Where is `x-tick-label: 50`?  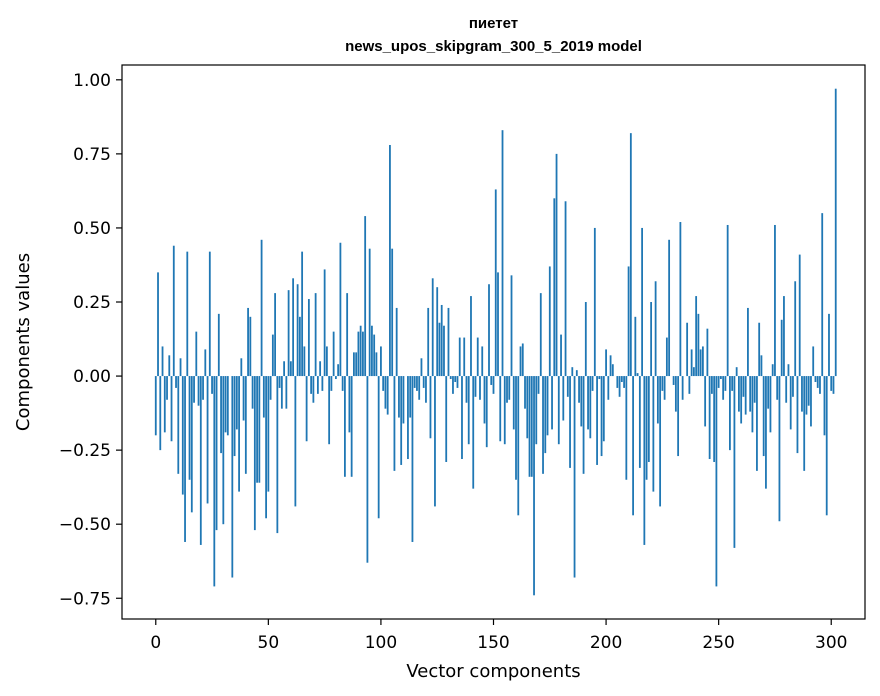
x-tick-label: 50 is located at coordinates (269, 643).